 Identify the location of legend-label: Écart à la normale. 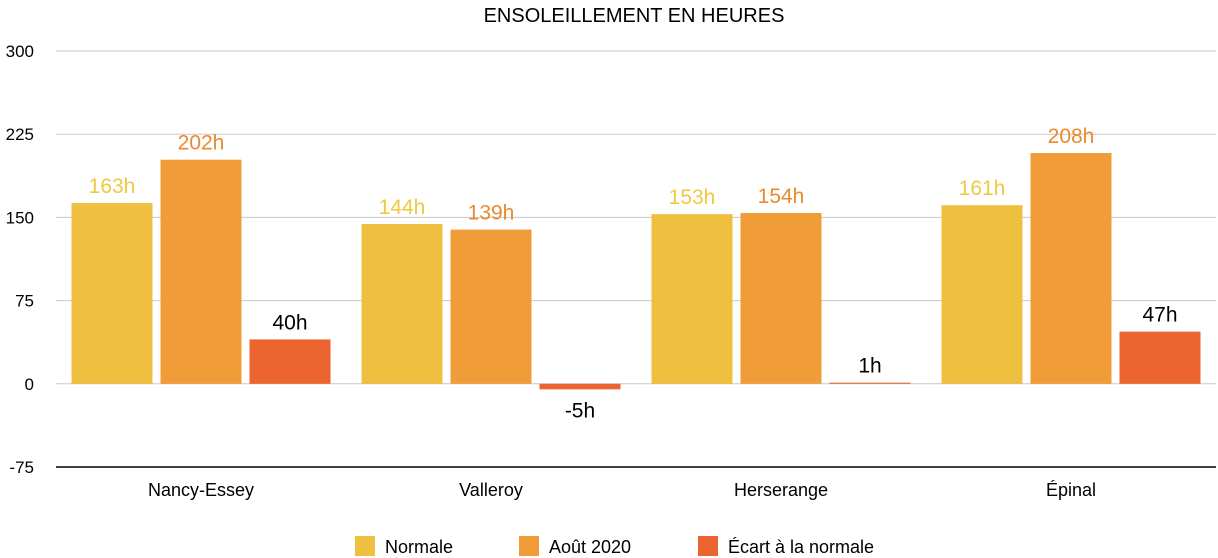
(801, 547).